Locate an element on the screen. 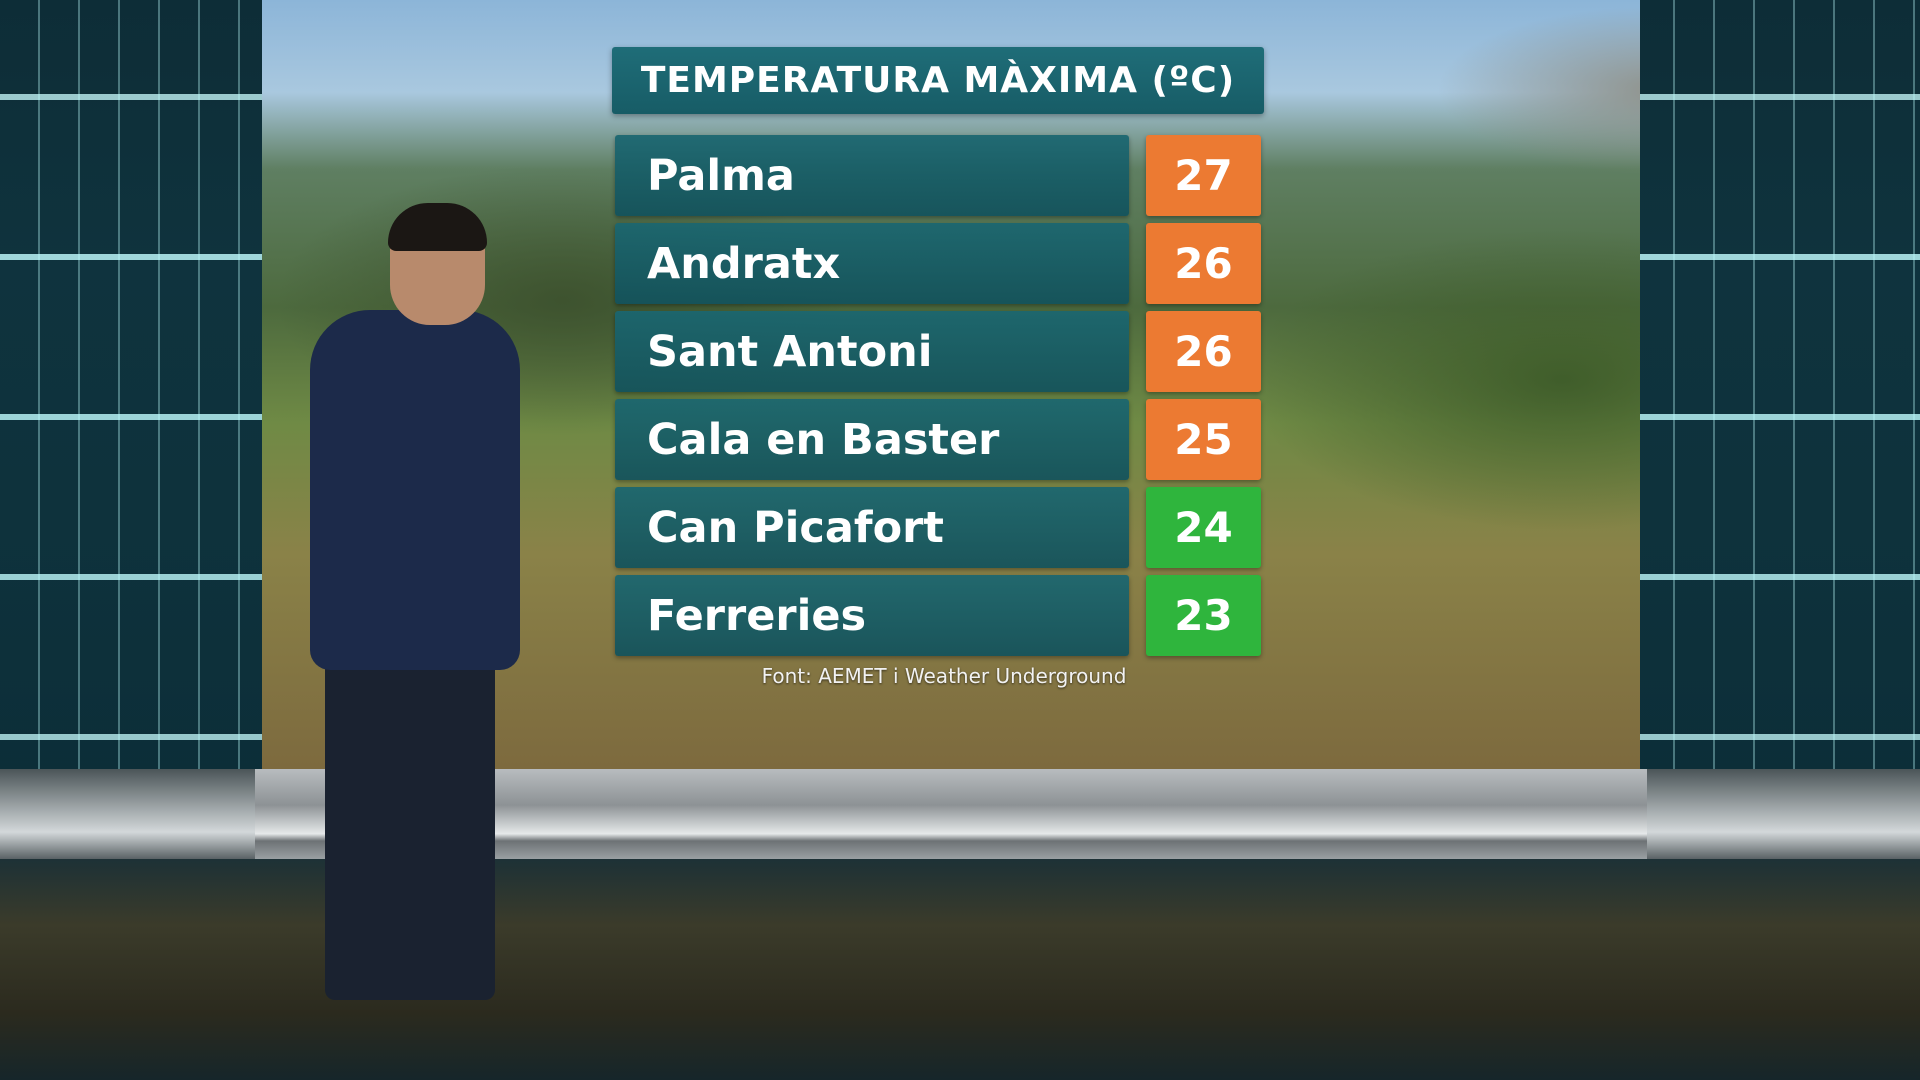 The width and height of the screenshot is (1920, 1080). station-name: Andratx is located at coordinates (872, 263).